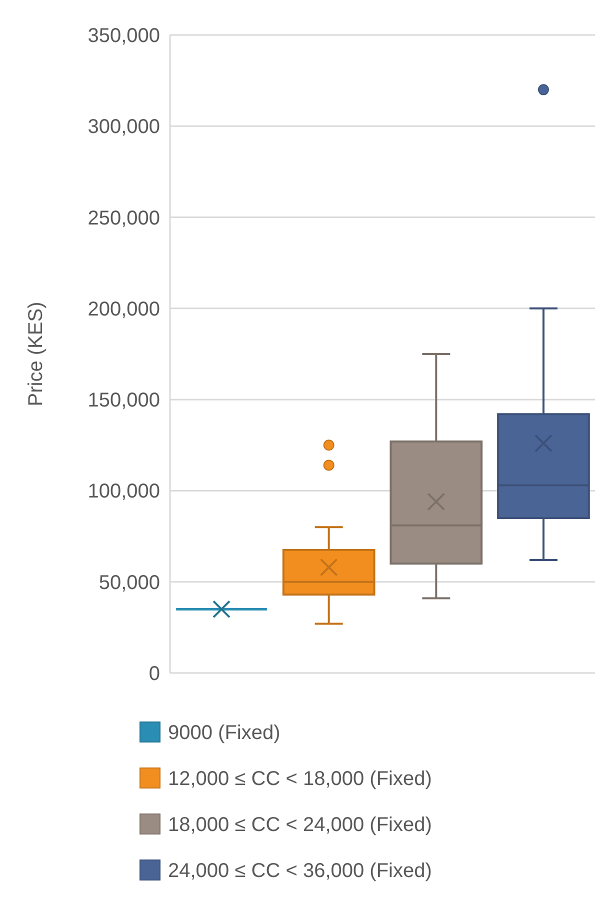 The image size is (602, 918). Describe the element at coordinates (129, 583) in the screenshot. I see `y-tick-label: 50,000` at that location.